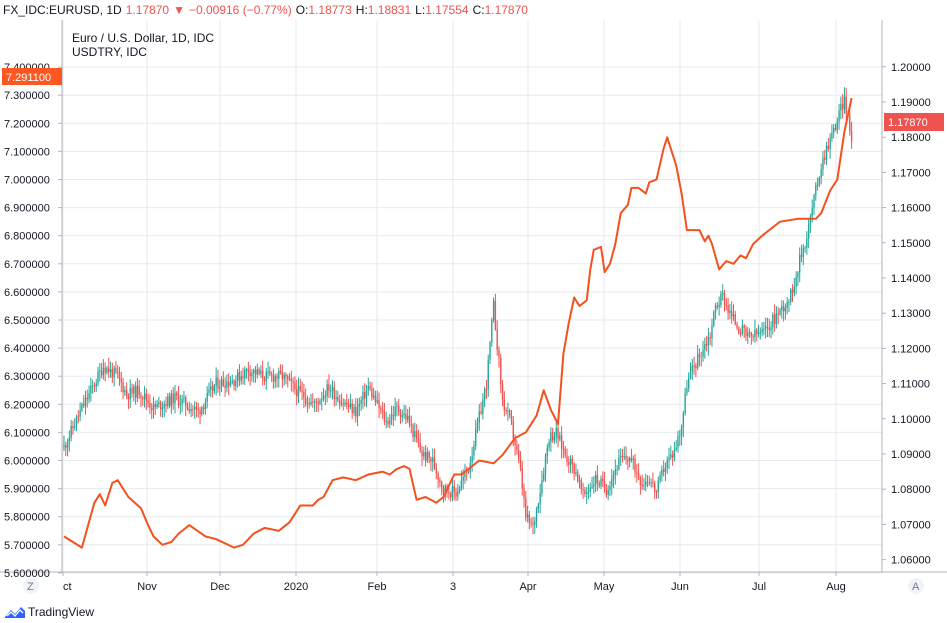  I want to click on right-price-tag-text: 1.17870, so click(908, 123).